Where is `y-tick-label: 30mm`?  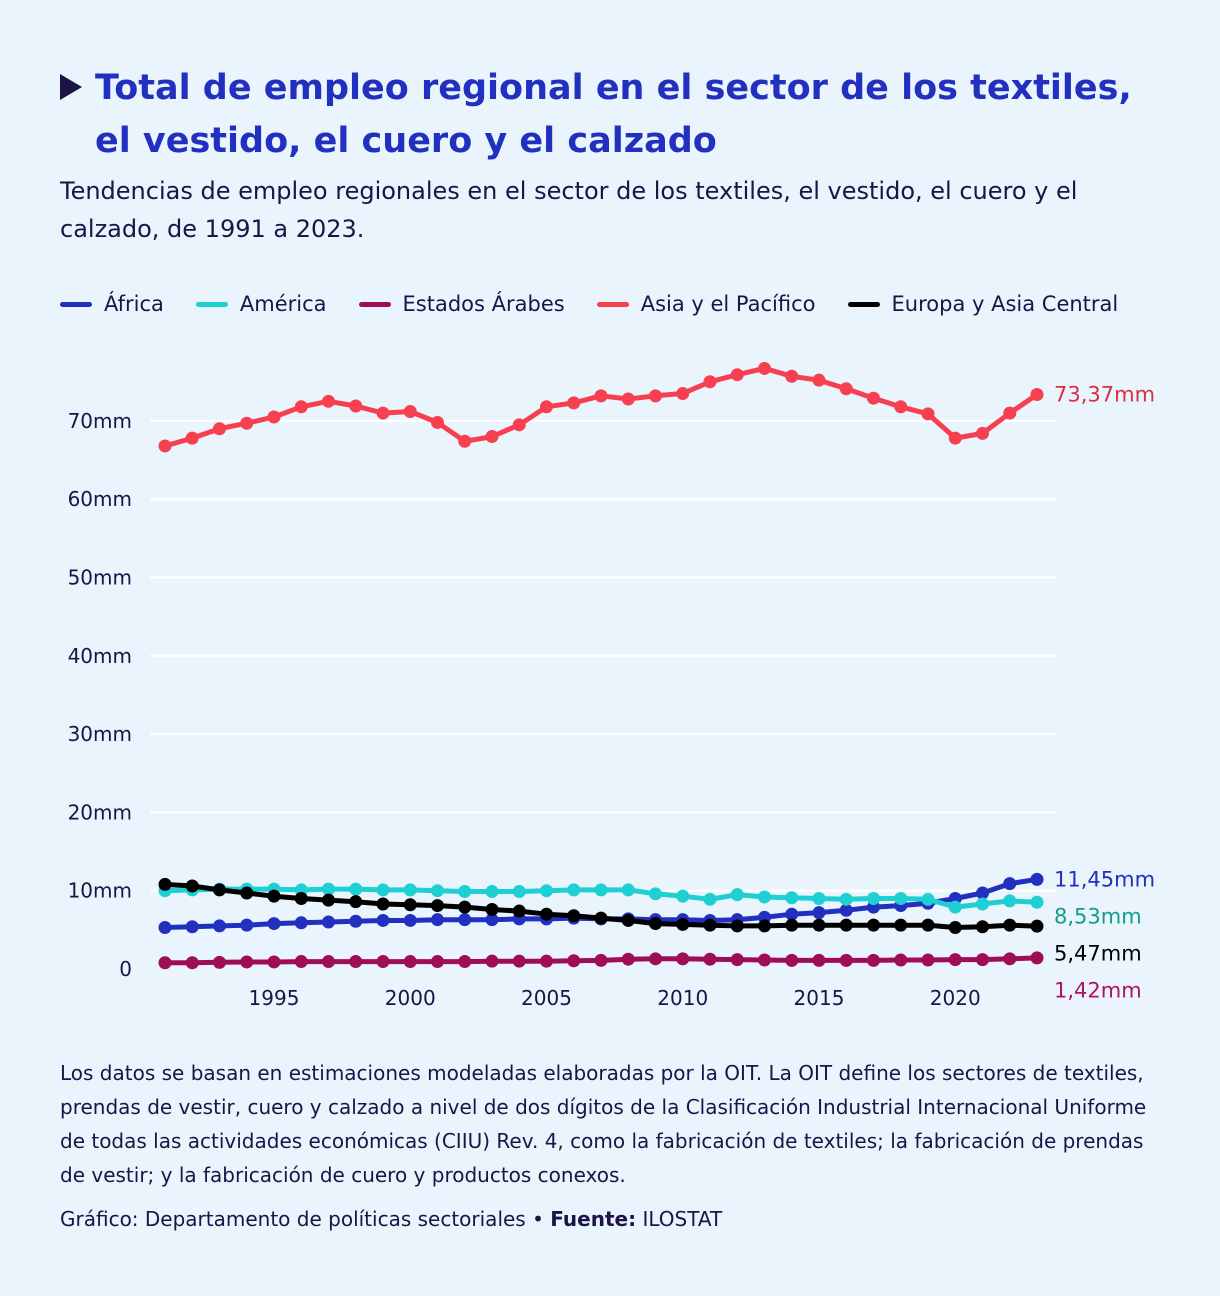
y-tick-label: 30mm is located at coordinates (100, 734).